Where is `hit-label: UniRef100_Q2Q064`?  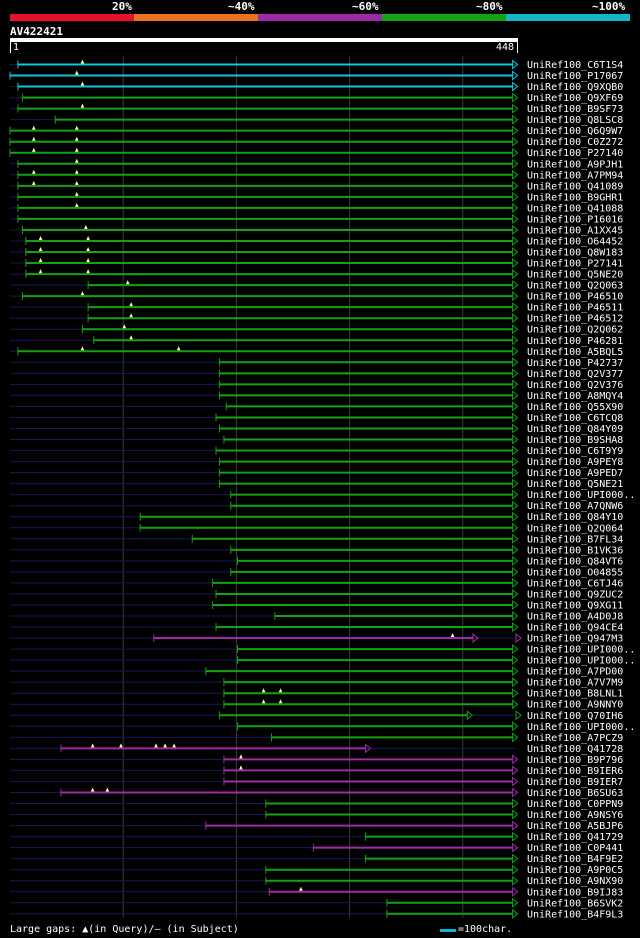 hit-label: UniRef100_Q2Q064 is located at coordinates (575, 528).